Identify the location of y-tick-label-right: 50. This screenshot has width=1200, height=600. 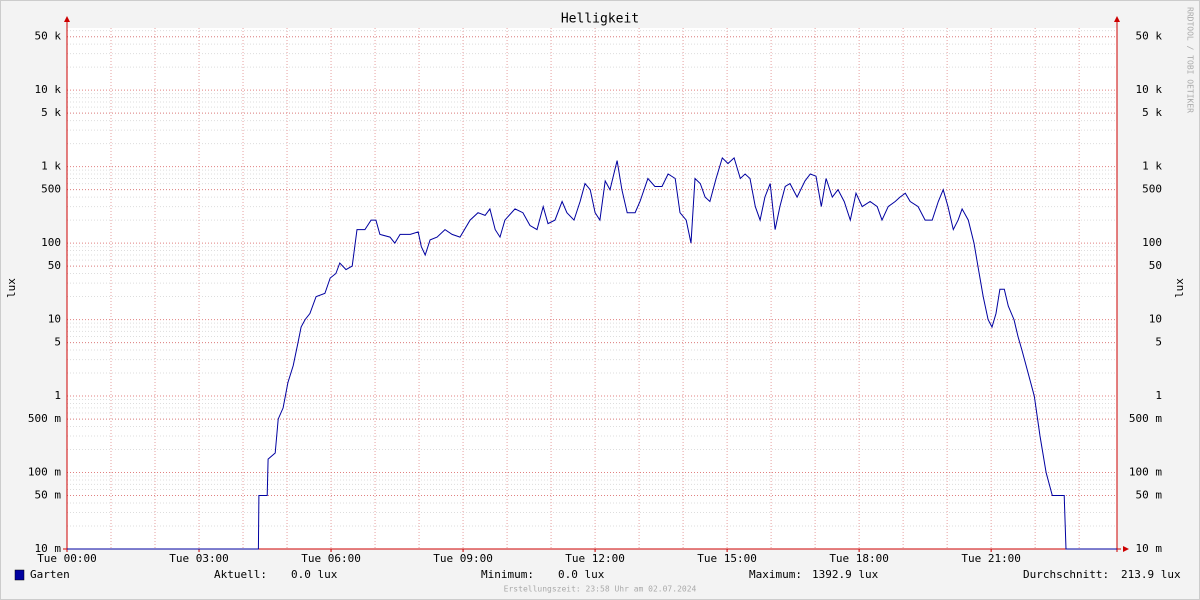
(1155, 265).